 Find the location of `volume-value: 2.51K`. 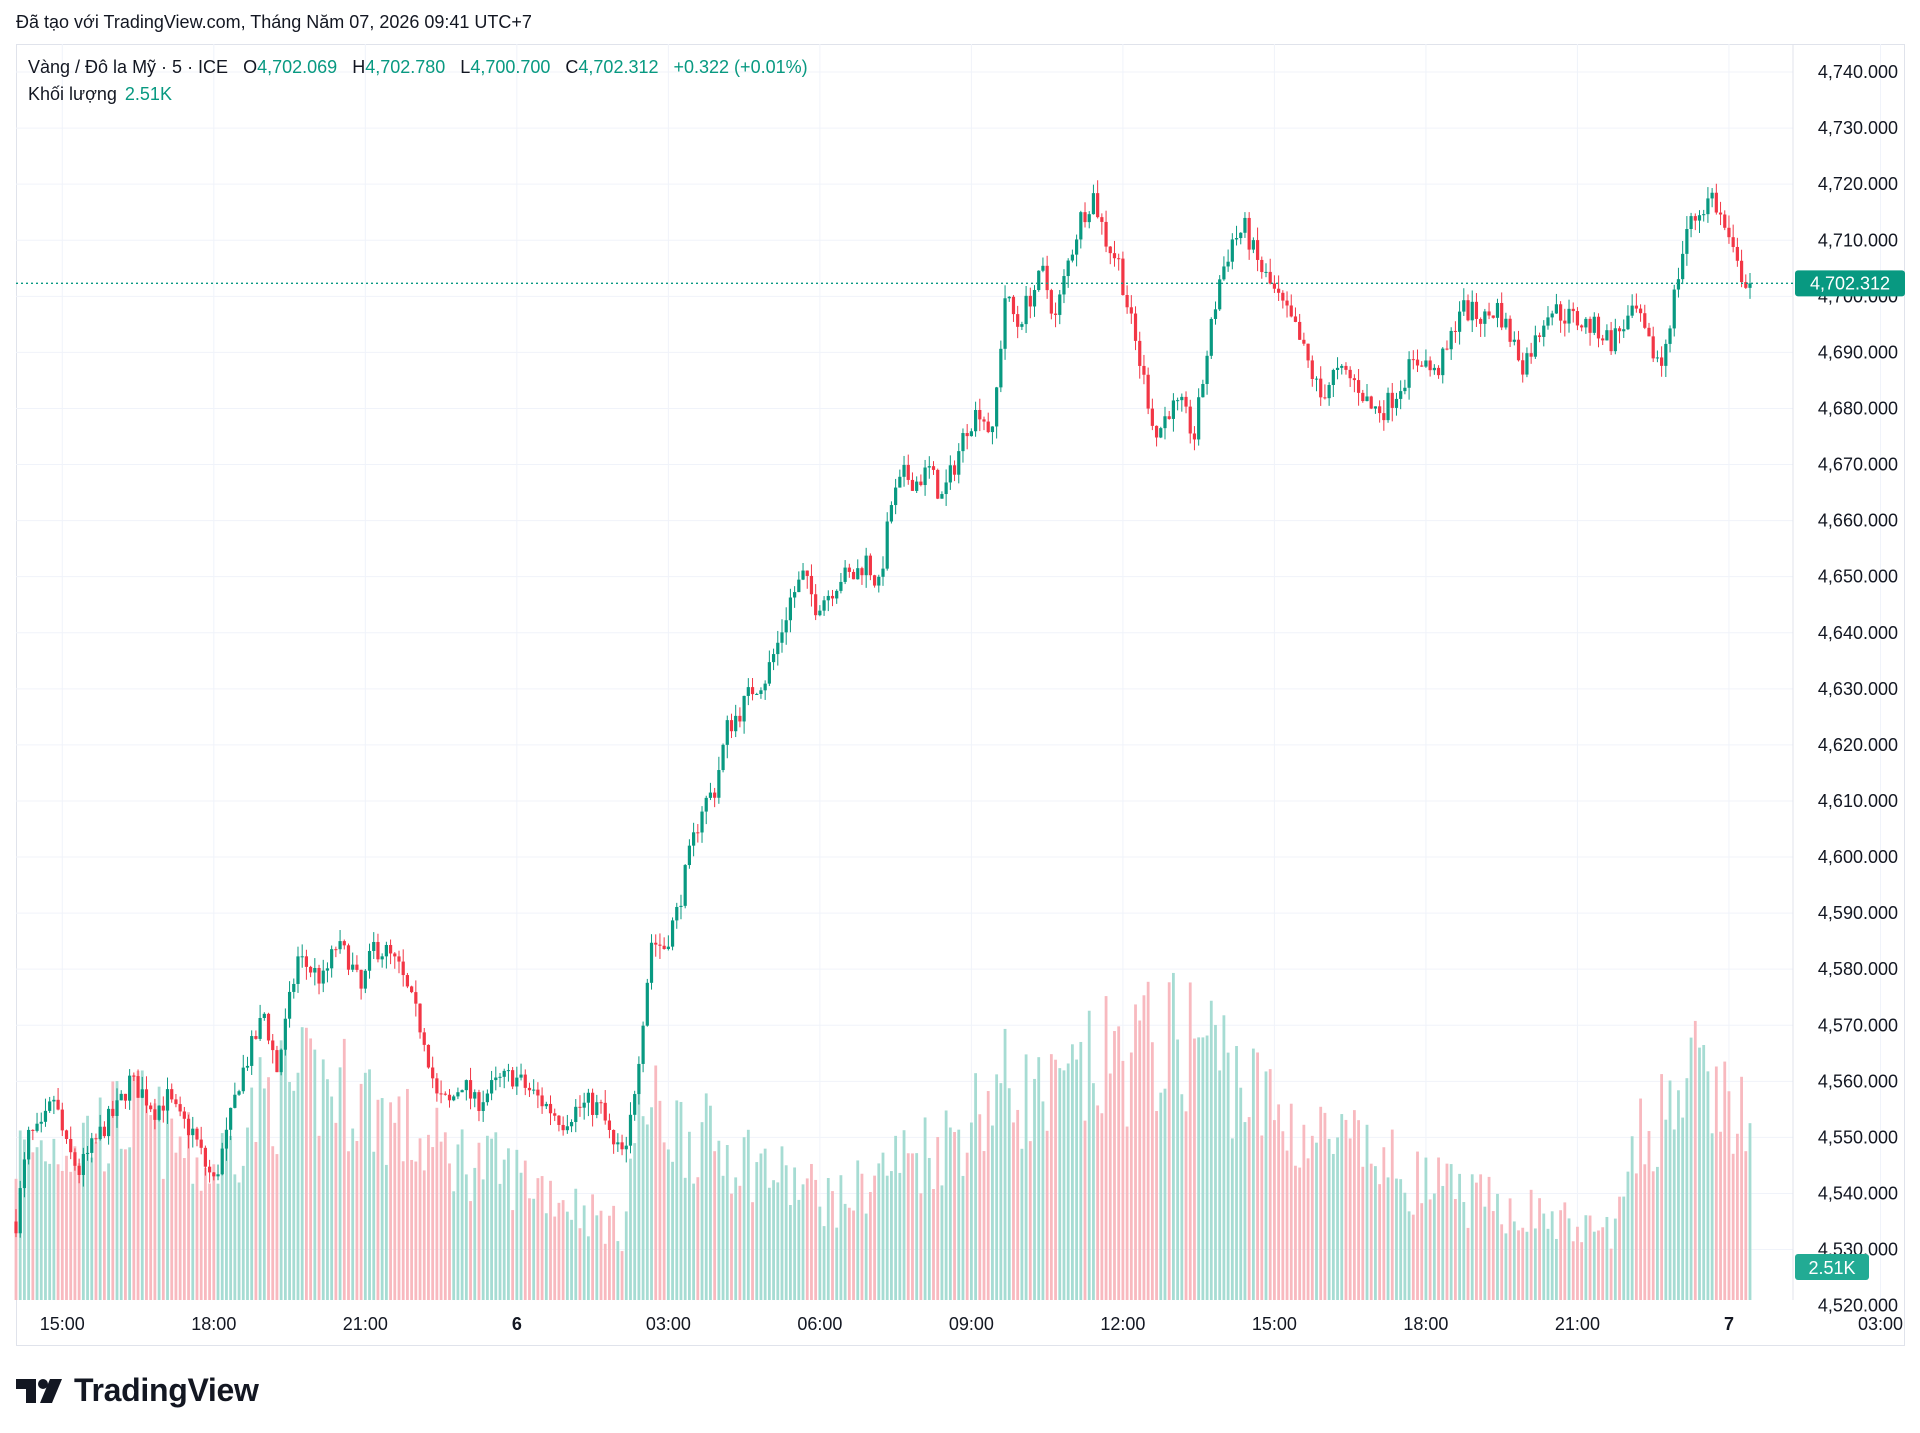

volume-value: 2.51K is located at coordinates (148, 94).